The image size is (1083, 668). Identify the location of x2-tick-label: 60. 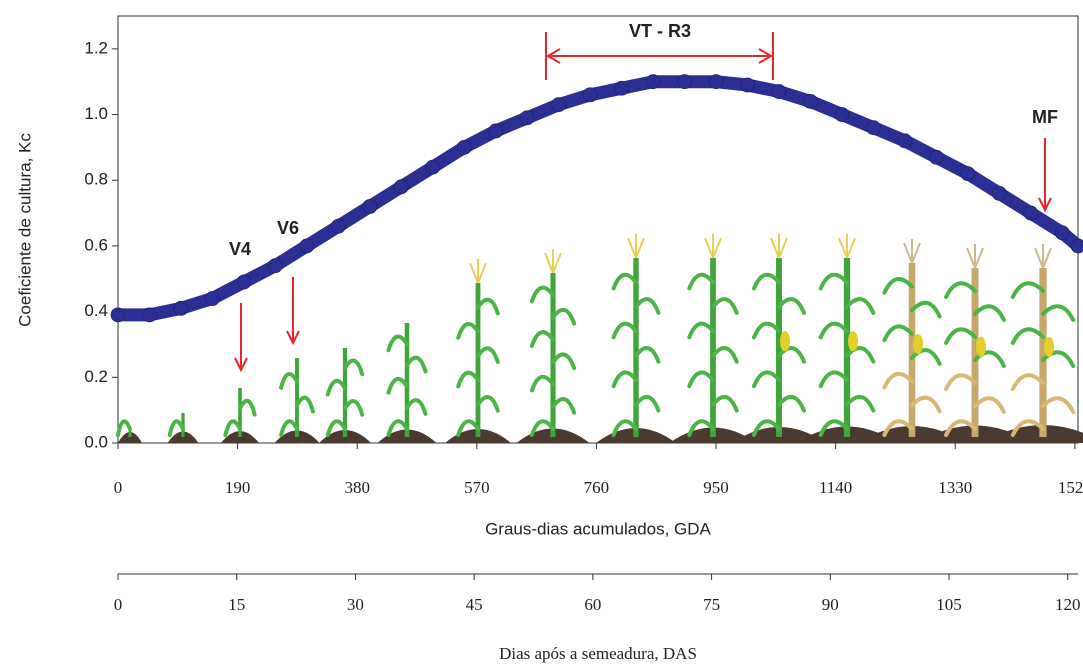
(592, 604).